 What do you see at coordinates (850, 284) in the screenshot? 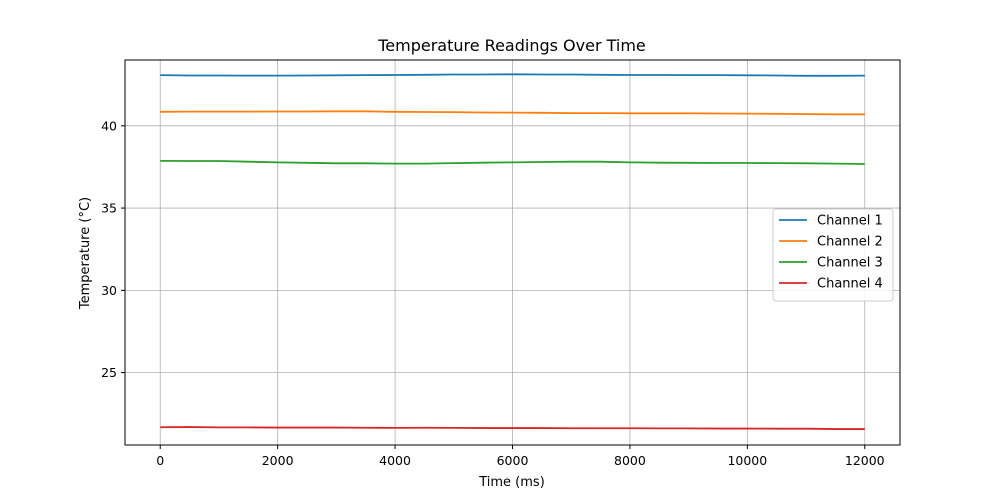
I see `legend-label-channel-4: Channel 4` at bounding box center [850, 284].